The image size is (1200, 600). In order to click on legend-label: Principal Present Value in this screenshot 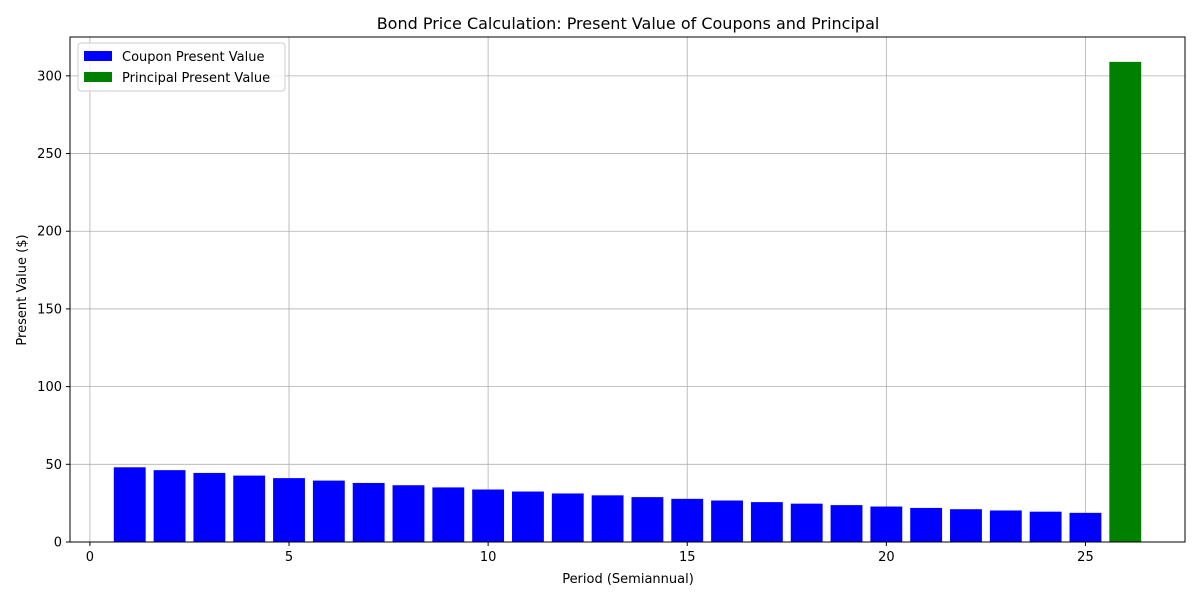, I will do `click(196, 78)`.